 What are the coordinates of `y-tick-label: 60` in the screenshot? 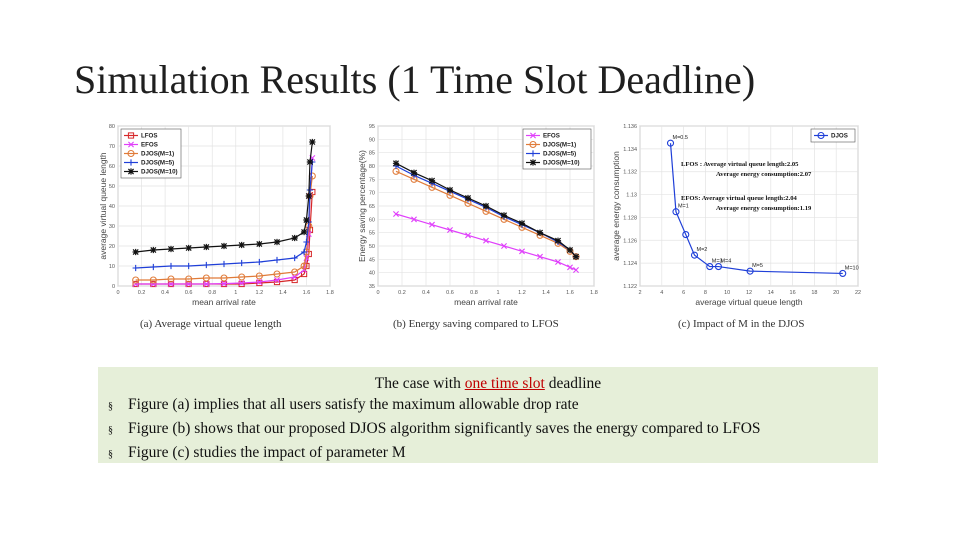 It's located at (372, 220).